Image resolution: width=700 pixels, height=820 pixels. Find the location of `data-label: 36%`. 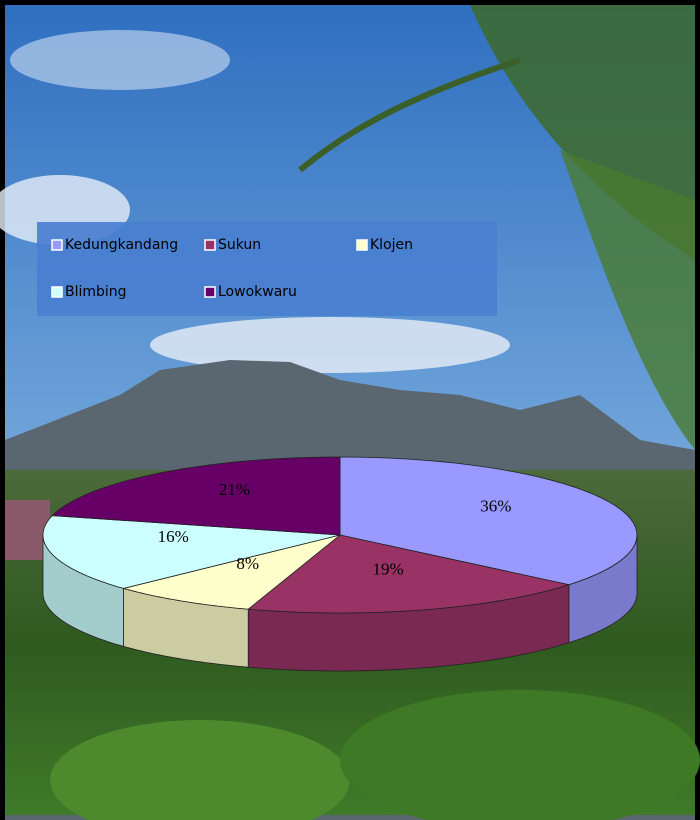

data-label: 36% is located at coordinates (495, 506).